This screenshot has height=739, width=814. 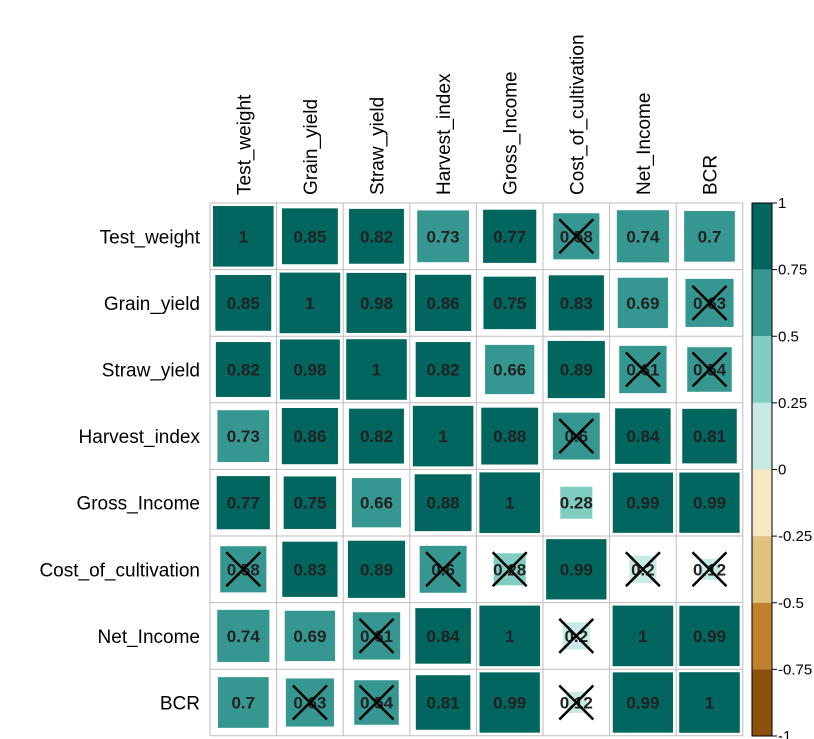 What do you see at coordinates (444, 134) in the screenshot?
I see `column-label: Harvest_index` at bounding box center [444, 134].